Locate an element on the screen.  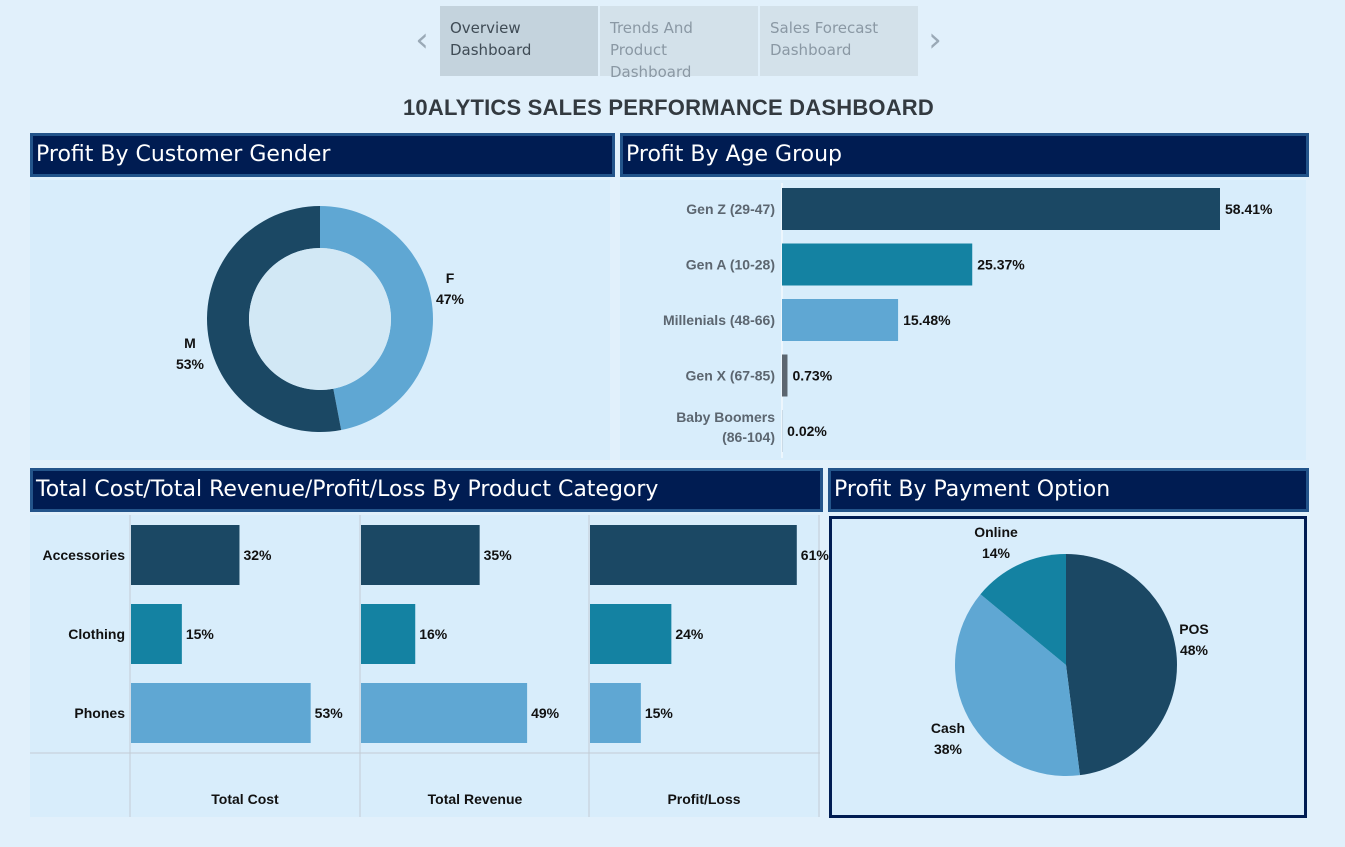
age-bar-value: 15.48% is located at coordinates (927, 320).